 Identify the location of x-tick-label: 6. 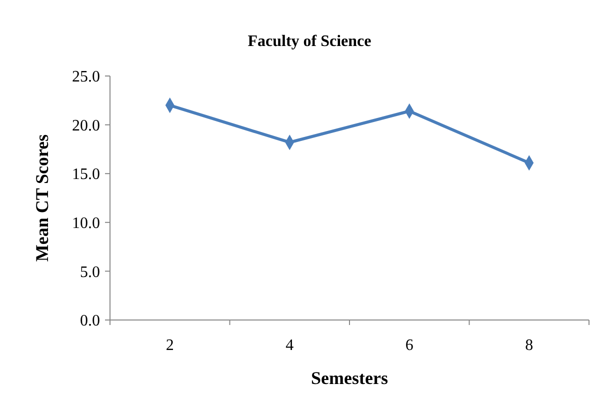
(409, 345).